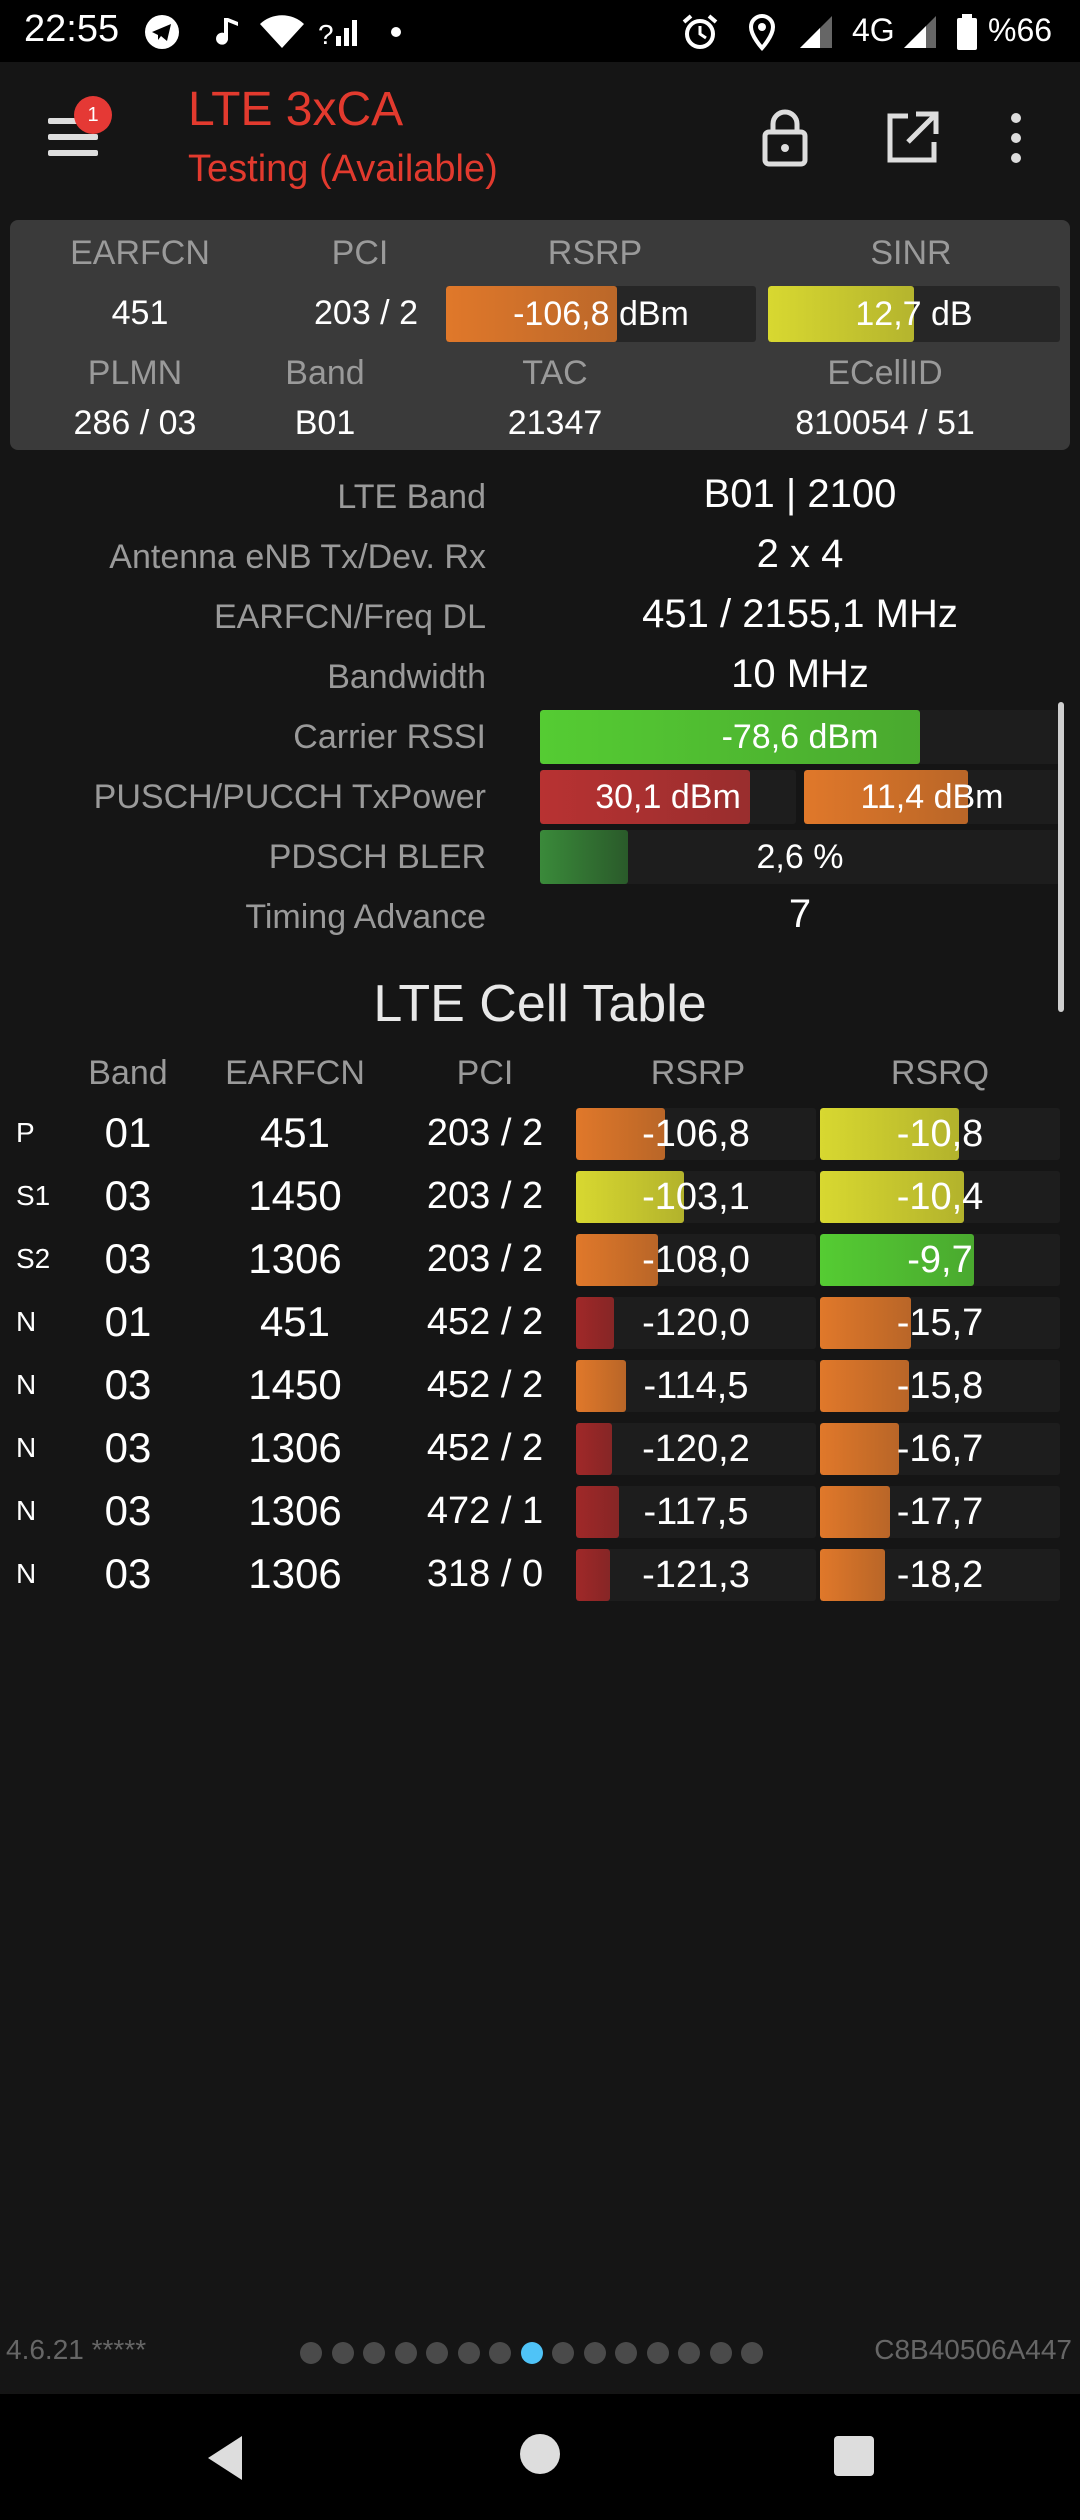 Image resolution: width=1080 pixels, height=2520 pixels. I want to click on page-subtitle: Testing (Available), so click(343, 169).